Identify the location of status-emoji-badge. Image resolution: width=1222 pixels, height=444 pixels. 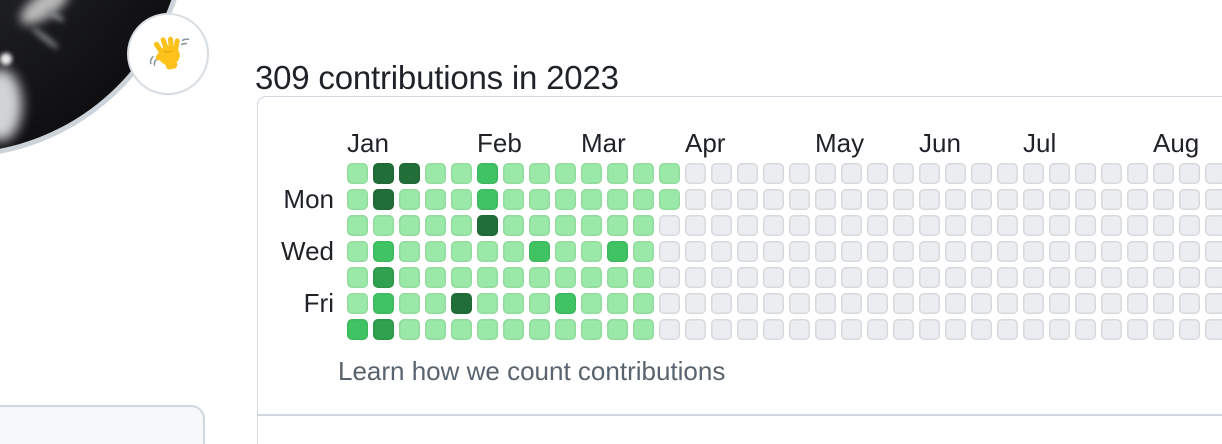
(168, 54).